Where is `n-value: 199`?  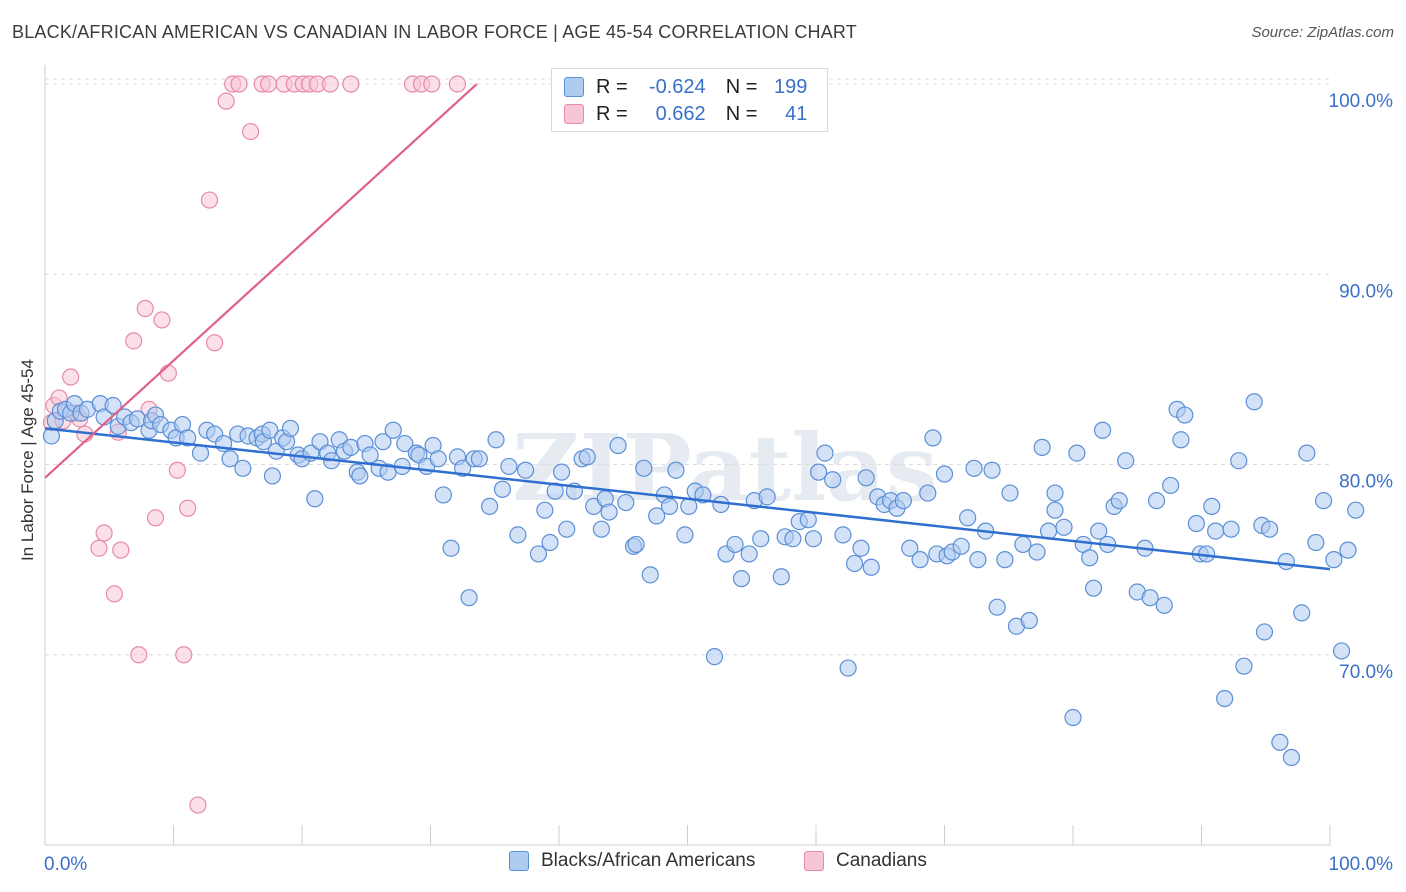
n-value: 199 is located at coordinates (791, 86).